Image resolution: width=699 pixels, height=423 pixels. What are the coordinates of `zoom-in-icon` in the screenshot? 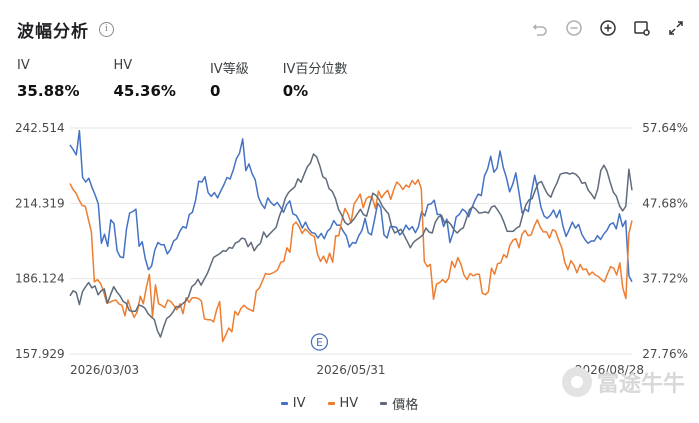 It's located at (608, 28).